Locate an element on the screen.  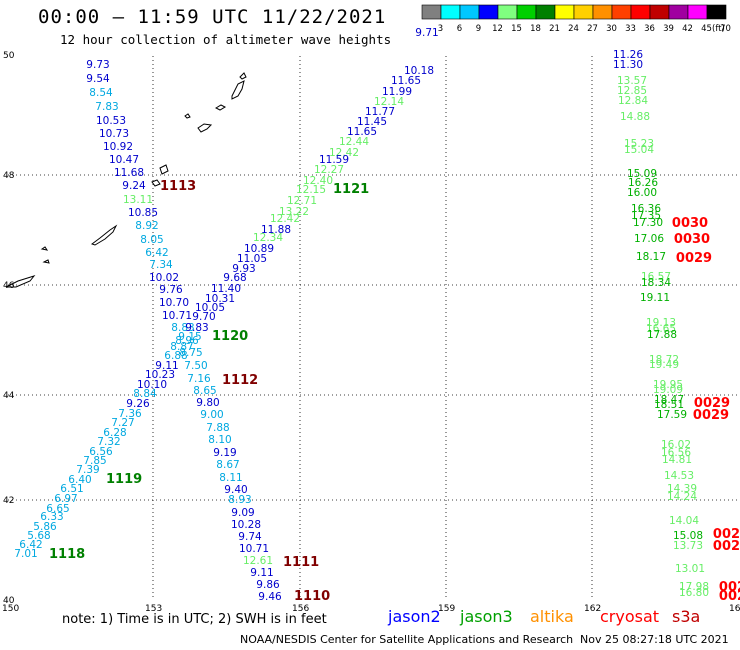
swh-value: 9.70 is located at coordinates (203, 317).